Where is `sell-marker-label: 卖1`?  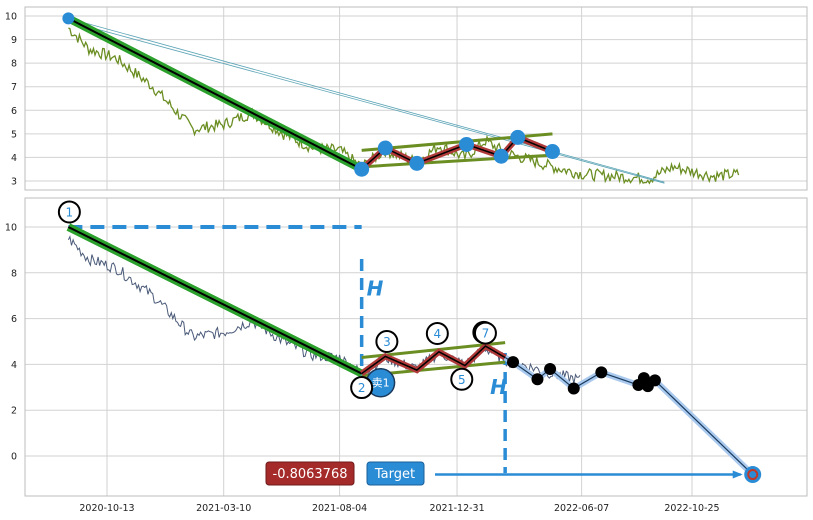
sell-marker-label: 卖1 is located at coordinates (381, 383).